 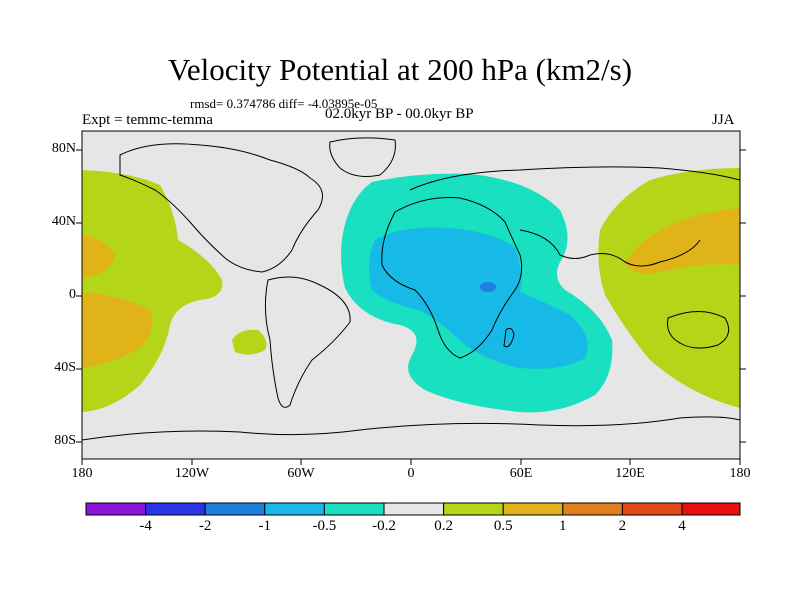 What do you see at coordinates (205, 526) in the screenshot?
I see `colorbar-label-2: -2` at bounding box center [205, 526].